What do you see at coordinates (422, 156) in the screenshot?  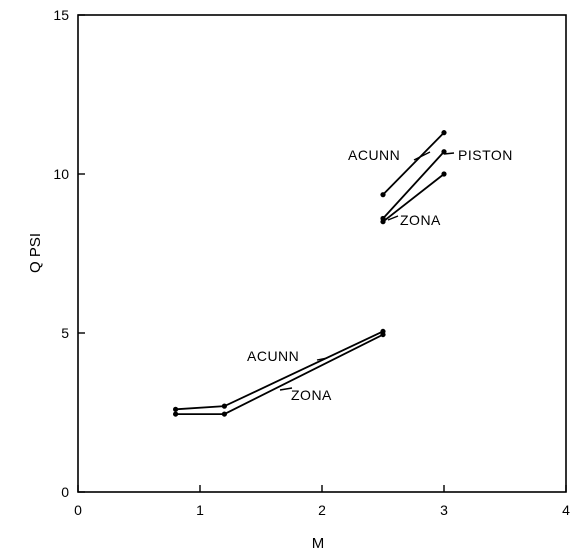 I see `leader-acunn-high` at bounding box center [422, 156].